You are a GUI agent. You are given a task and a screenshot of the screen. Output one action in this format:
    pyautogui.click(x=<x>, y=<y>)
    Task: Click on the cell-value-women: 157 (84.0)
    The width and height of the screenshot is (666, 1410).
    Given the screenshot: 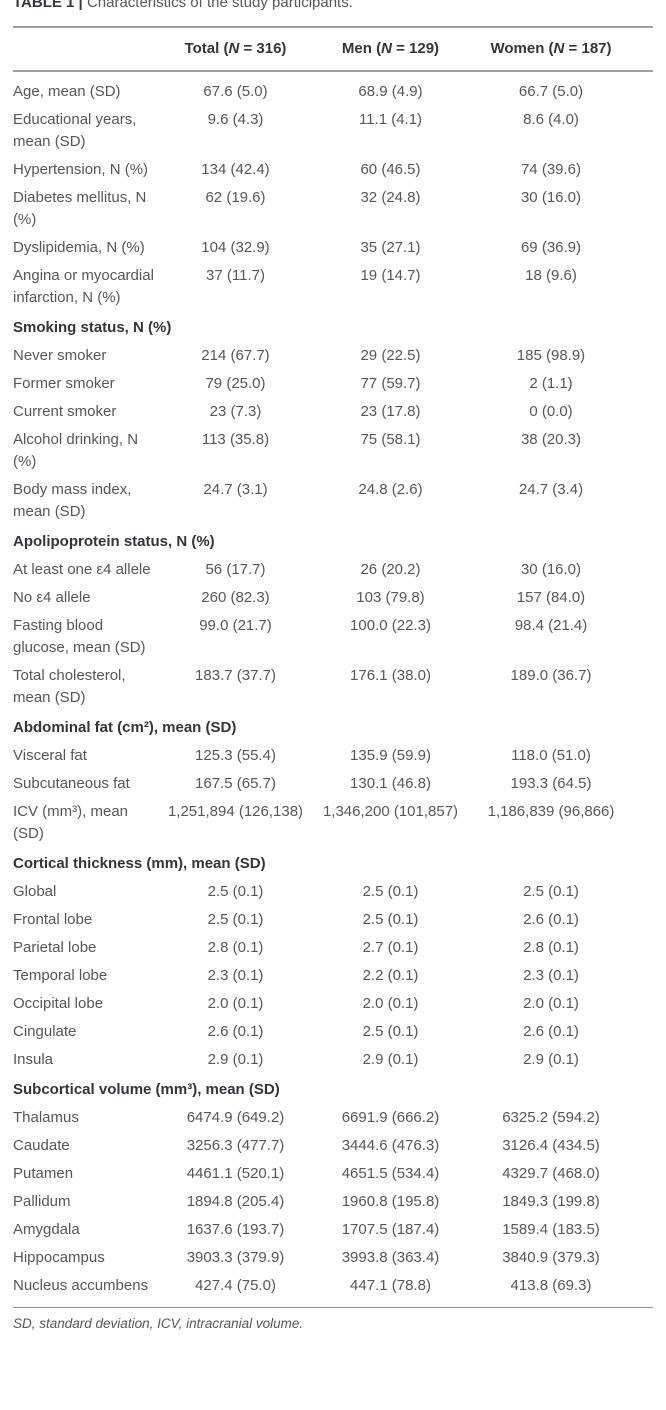 What is the action you would take?
    pyautogui.click(x=551, y=597)
    